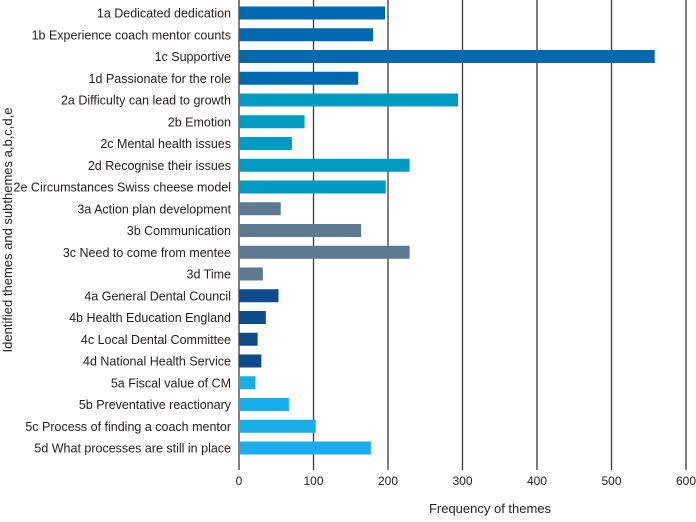 The height and width of the screenshot is (522, 696). Describe the element at coordinates (128, 427) in the screenshot. I see `category-label: 5c Process of finding a coach mentor` at that location.